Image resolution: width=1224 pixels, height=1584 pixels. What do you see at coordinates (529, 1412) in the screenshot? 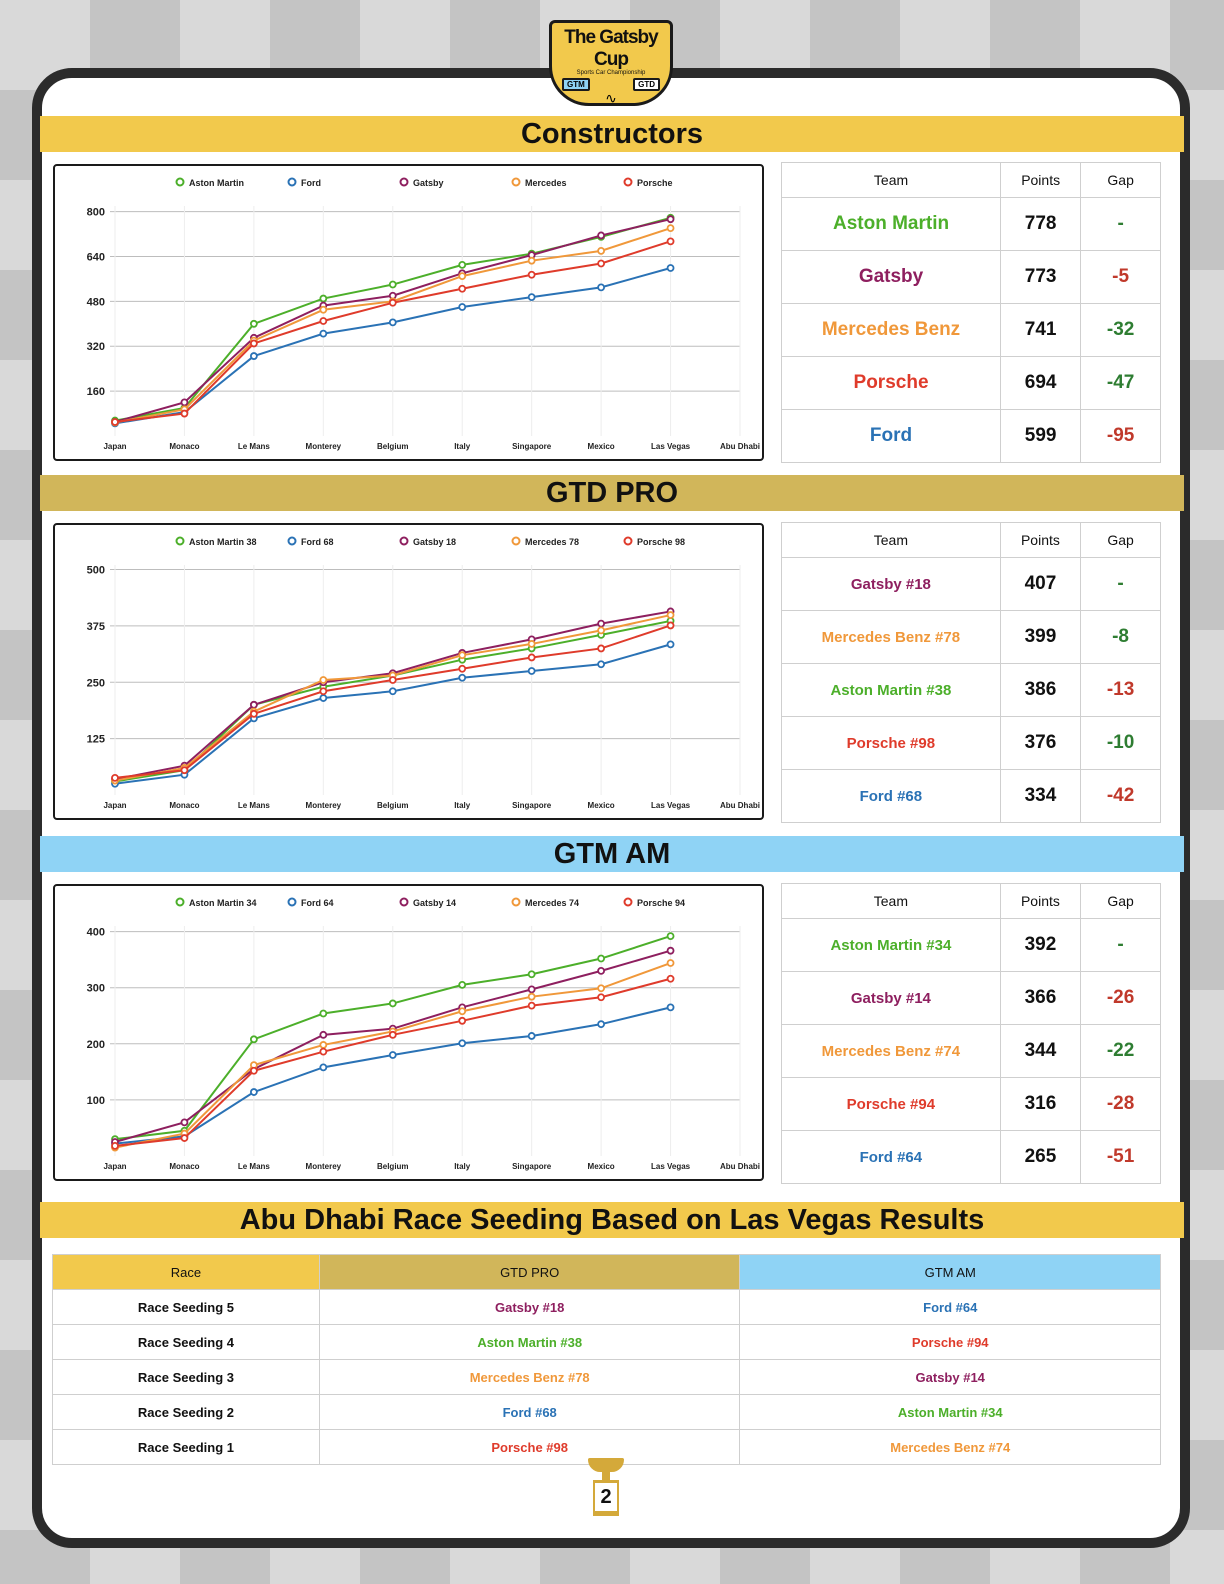
I see `seeding-gtd-pro-team: Ford #68` at bounding box center [529, 1412].